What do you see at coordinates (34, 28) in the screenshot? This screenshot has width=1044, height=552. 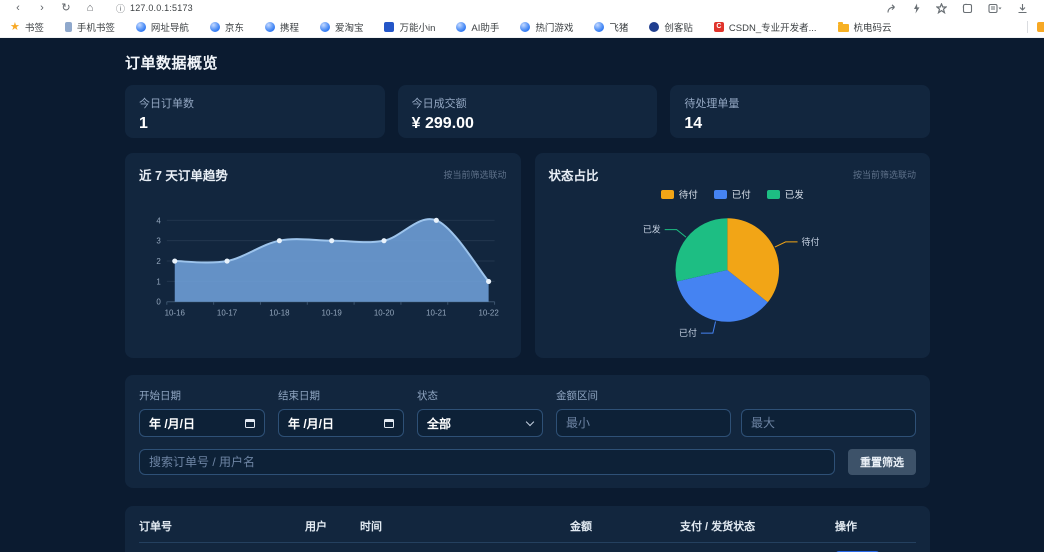 I see `bookmark-label: 书签` at bounding box center [34, 28].